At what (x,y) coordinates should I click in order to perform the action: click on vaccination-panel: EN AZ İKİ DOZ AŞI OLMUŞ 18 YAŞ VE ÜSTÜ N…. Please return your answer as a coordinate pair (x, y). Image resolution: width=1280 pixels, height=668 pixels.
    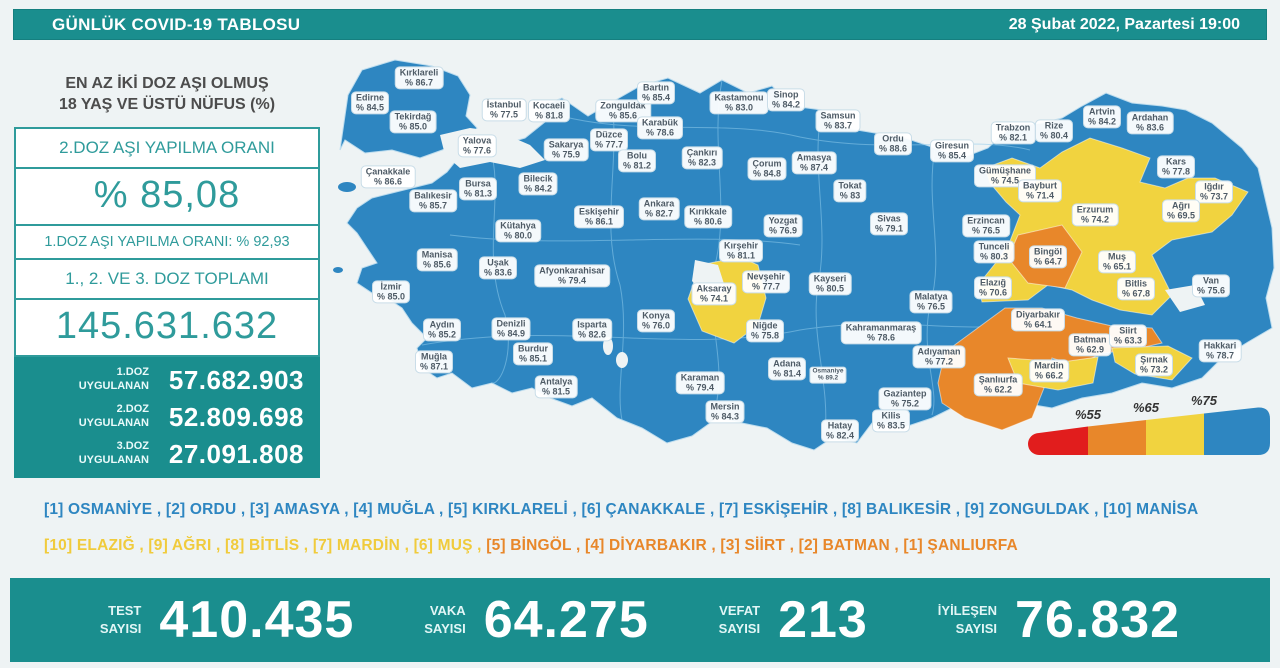
    Looking at the image, I should click on (167, 276).